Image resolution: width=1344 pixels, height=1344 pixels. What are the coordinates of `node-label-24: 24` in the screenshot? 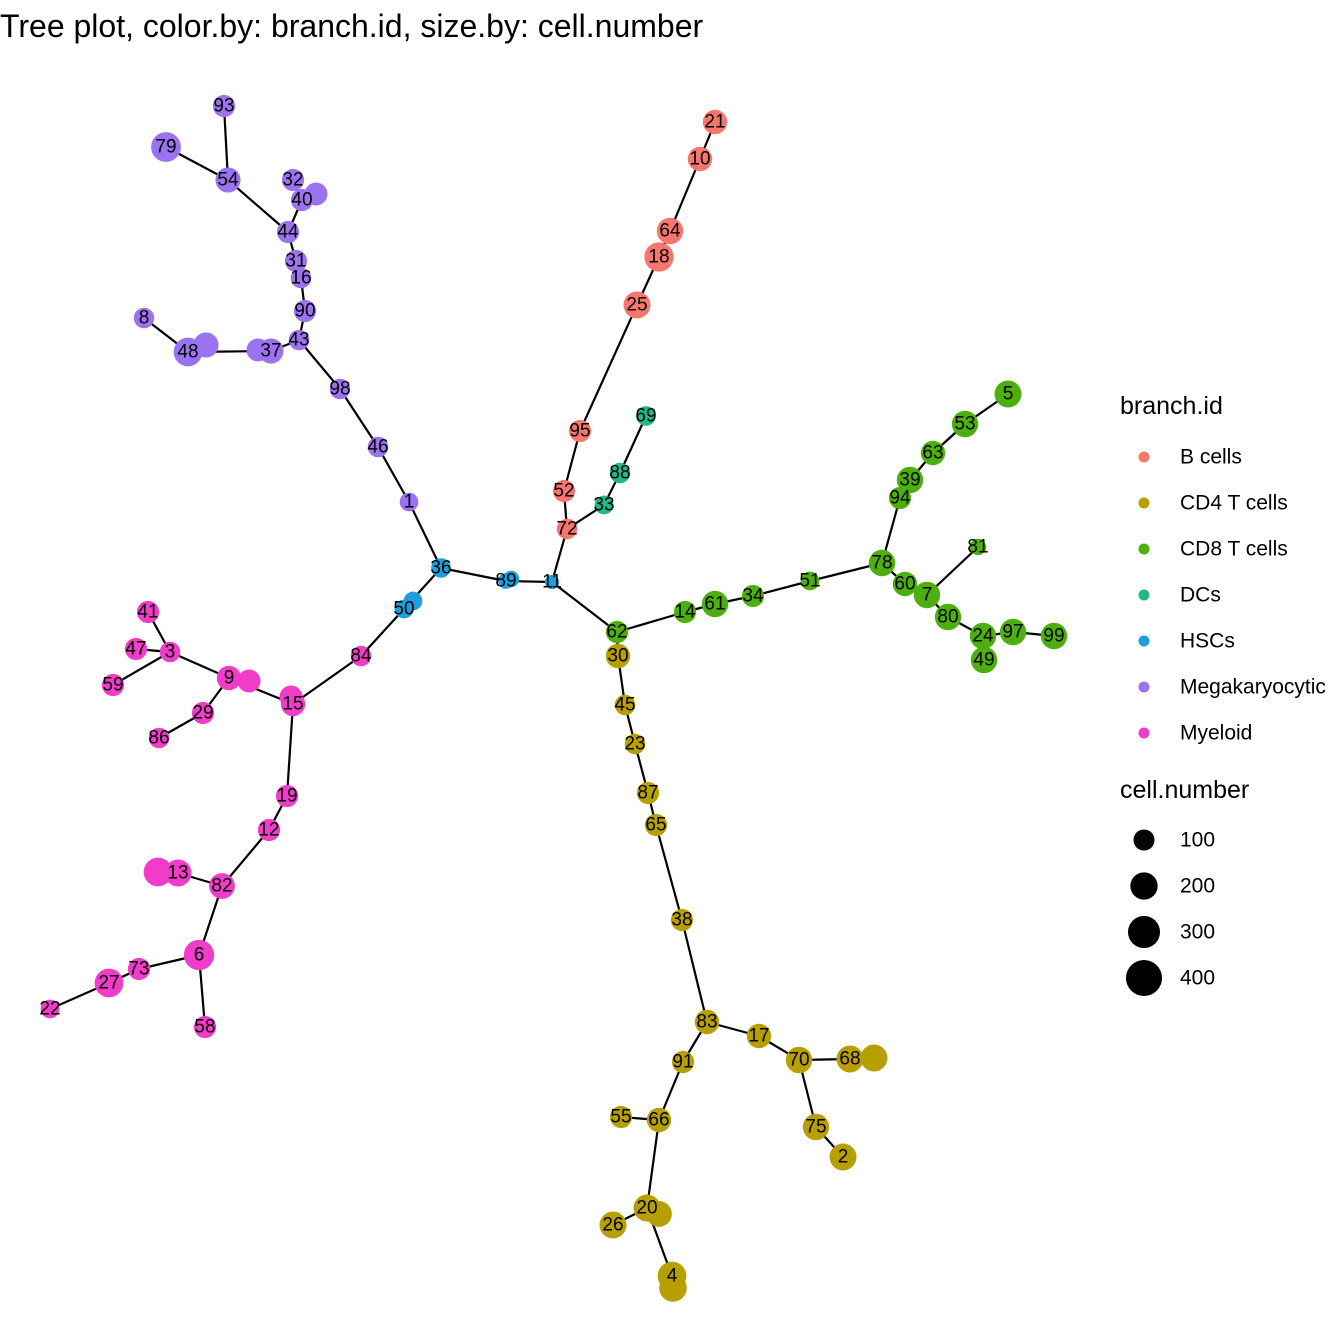 It's located at (983, 636).